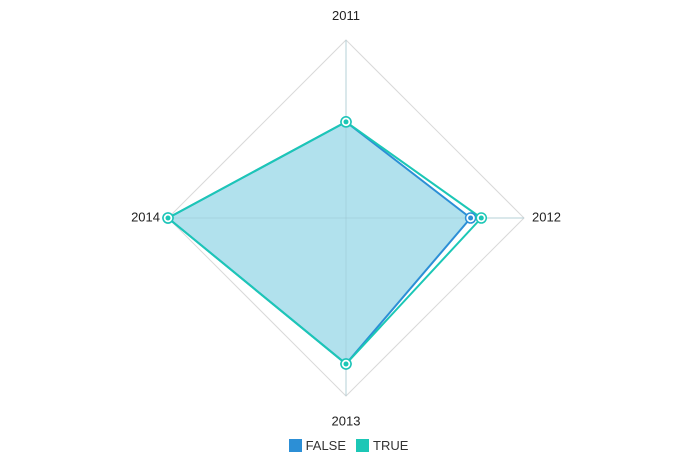 The width and height of the screenshot is (697, 474). Describe the element at coordinates (295, 445) in the screenshot. I see `legend-swatch-false` at that location.